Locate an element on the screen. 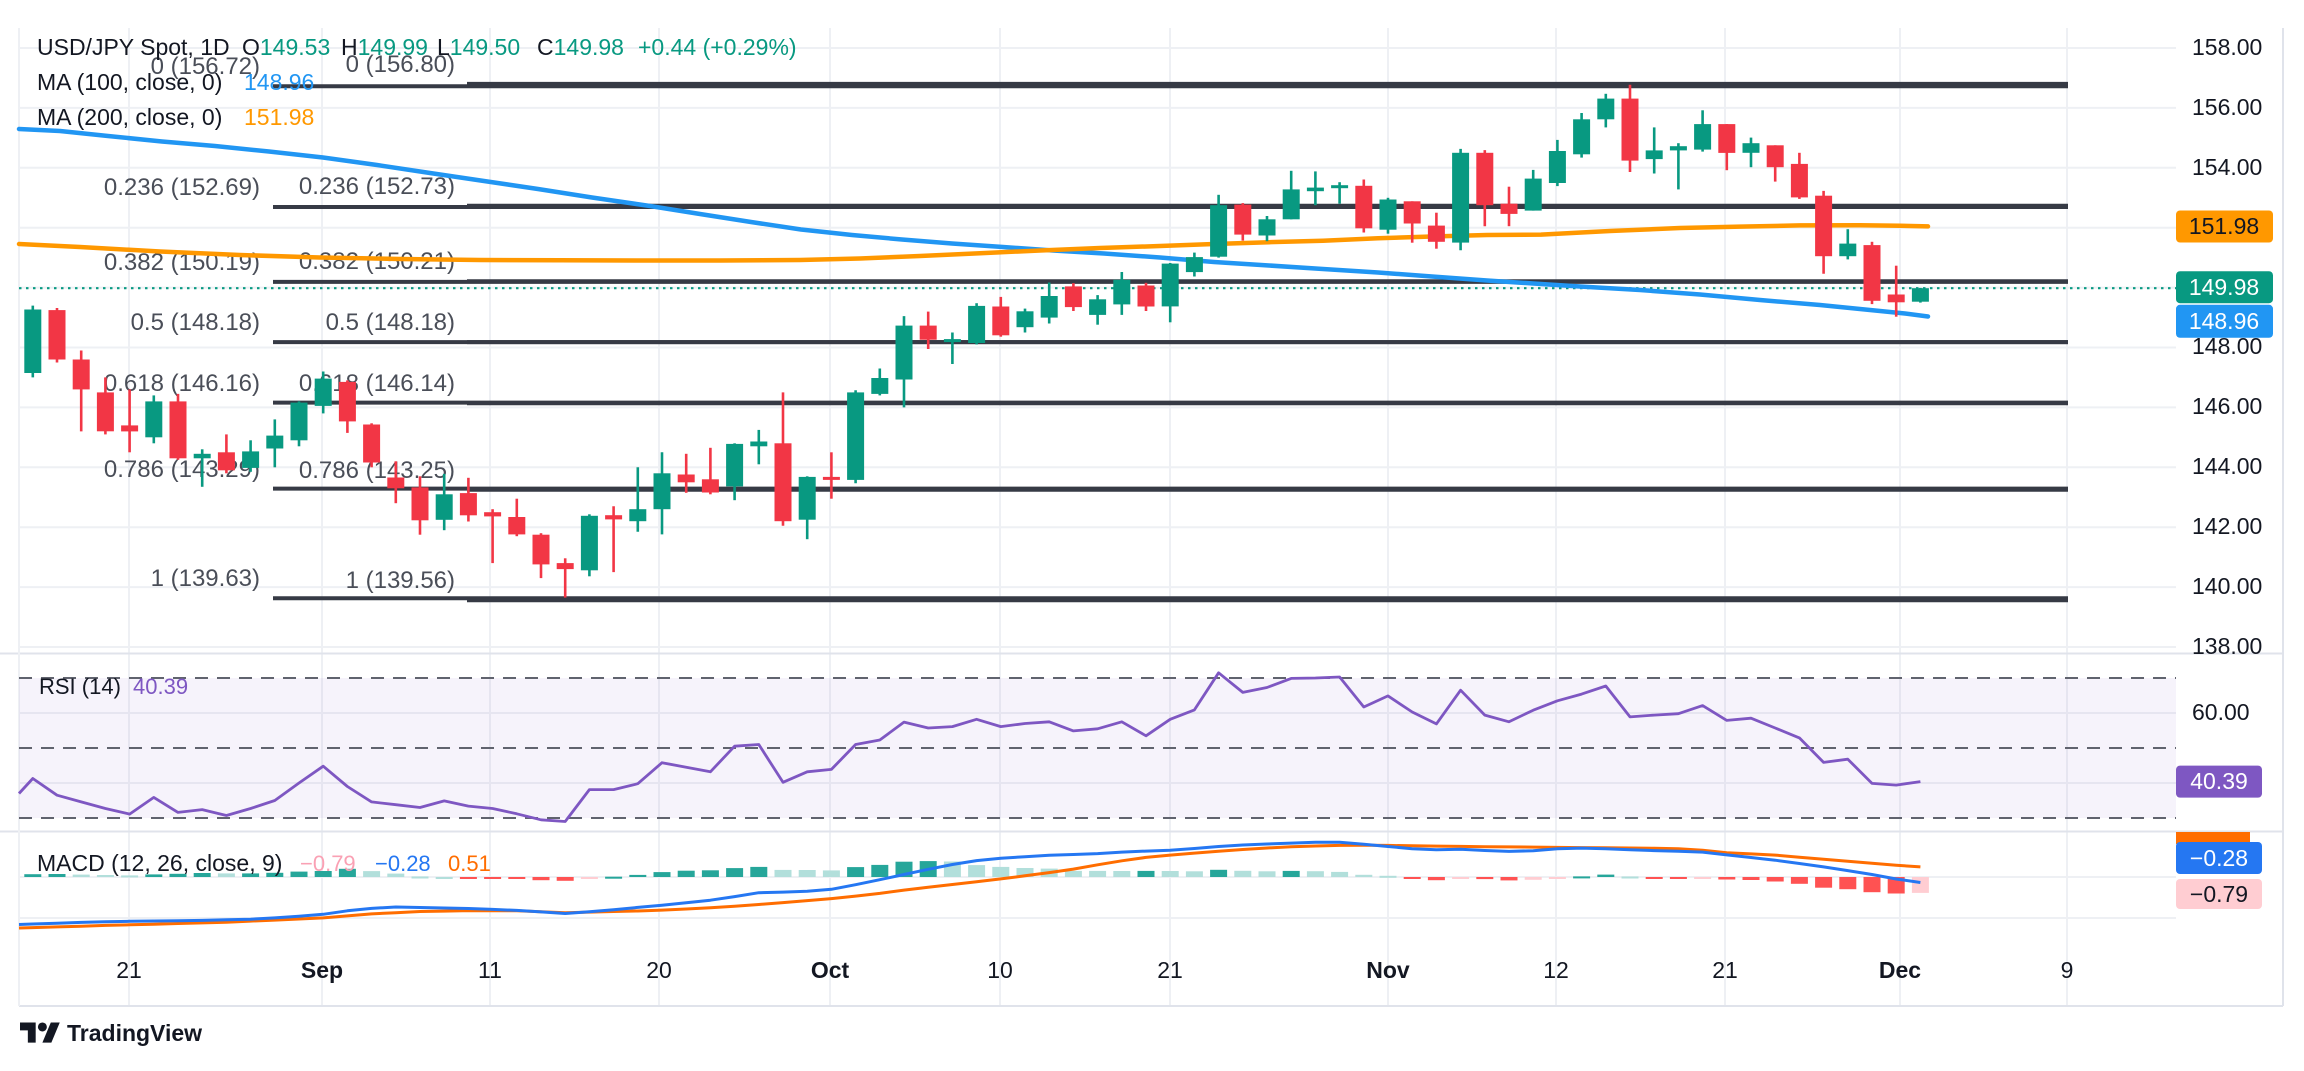 Image resolution: width=2304 pixels, height=1071 pixels. svg-text: 9 is located at coordinates (2067, 970).